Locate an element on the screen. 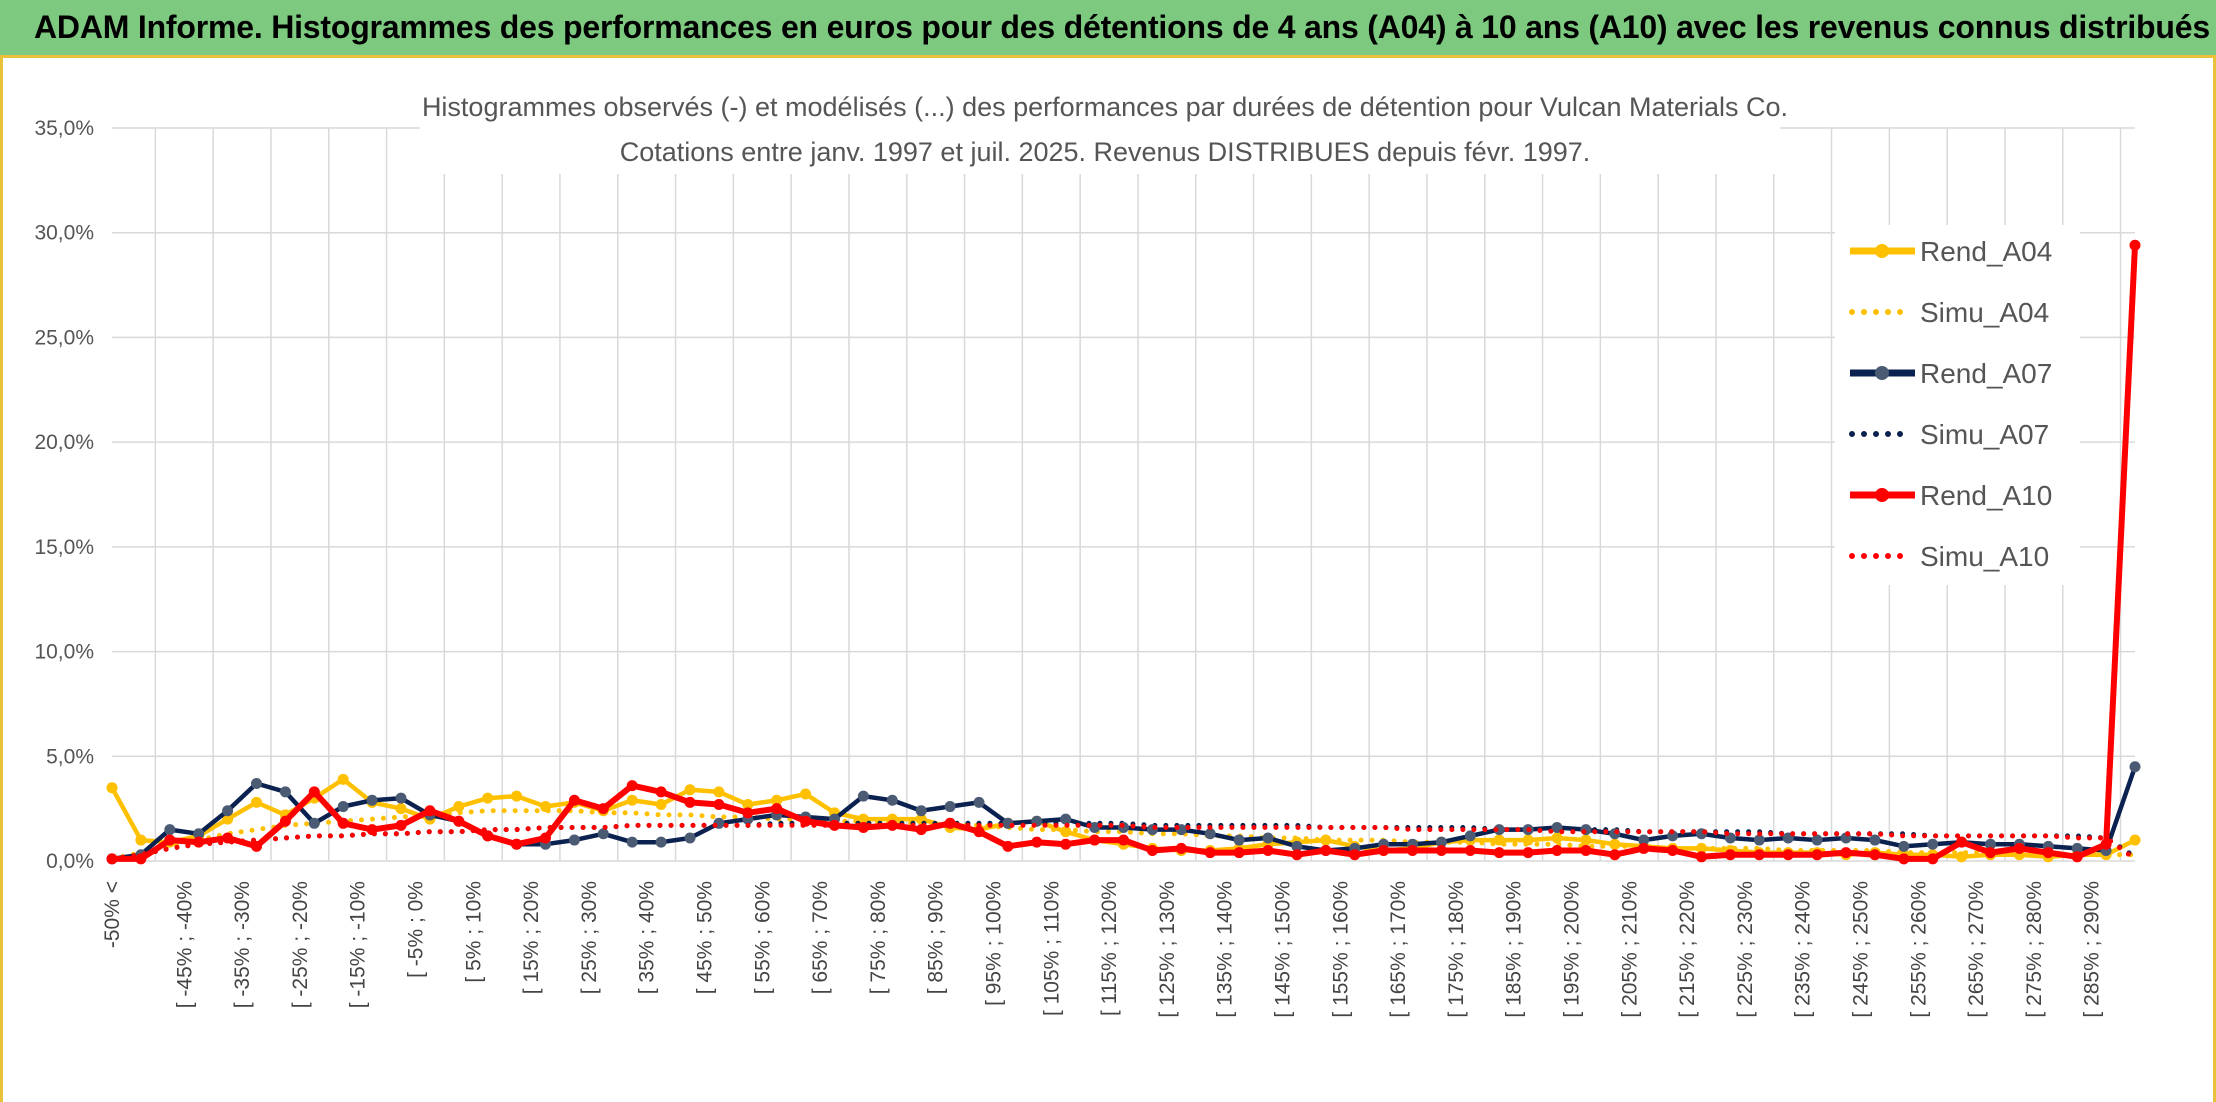 This screenshot has height=1102, width=2216. x-tick-label: [ 155% ; 160% is located at coordinates (1340, 949).